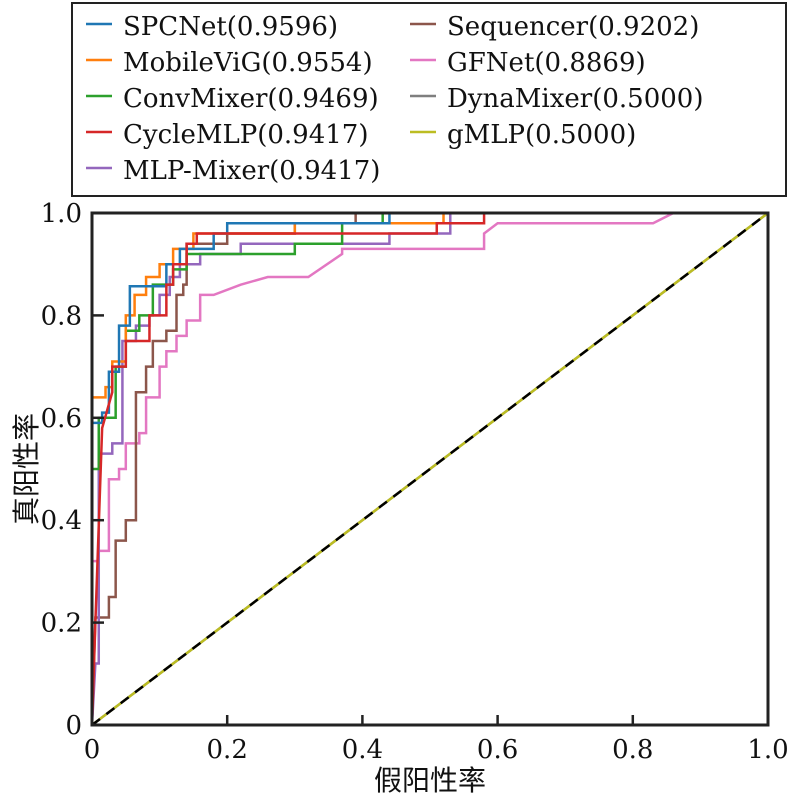 This screenshot has width=792, height=804. Describe the element at coordinates (61, 624) in the screenshot. I see `y-tick-label: 0.2` at that location.